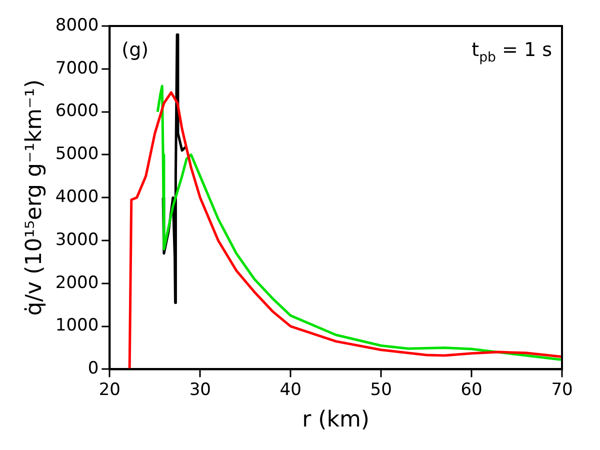  I want to click on x-tick-label: 60, so click(471, 390).